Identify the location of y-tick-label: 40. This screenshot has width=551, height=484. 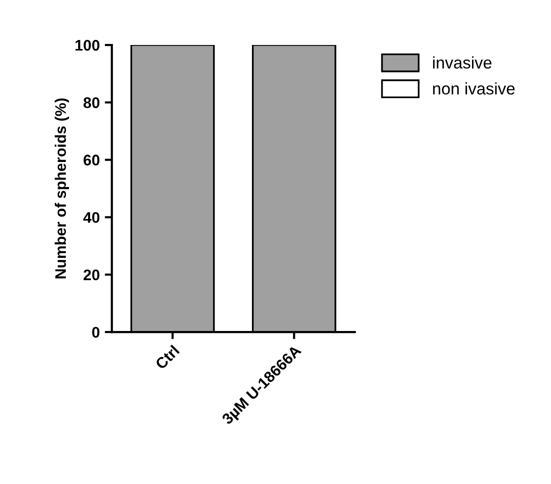
(91, 217).